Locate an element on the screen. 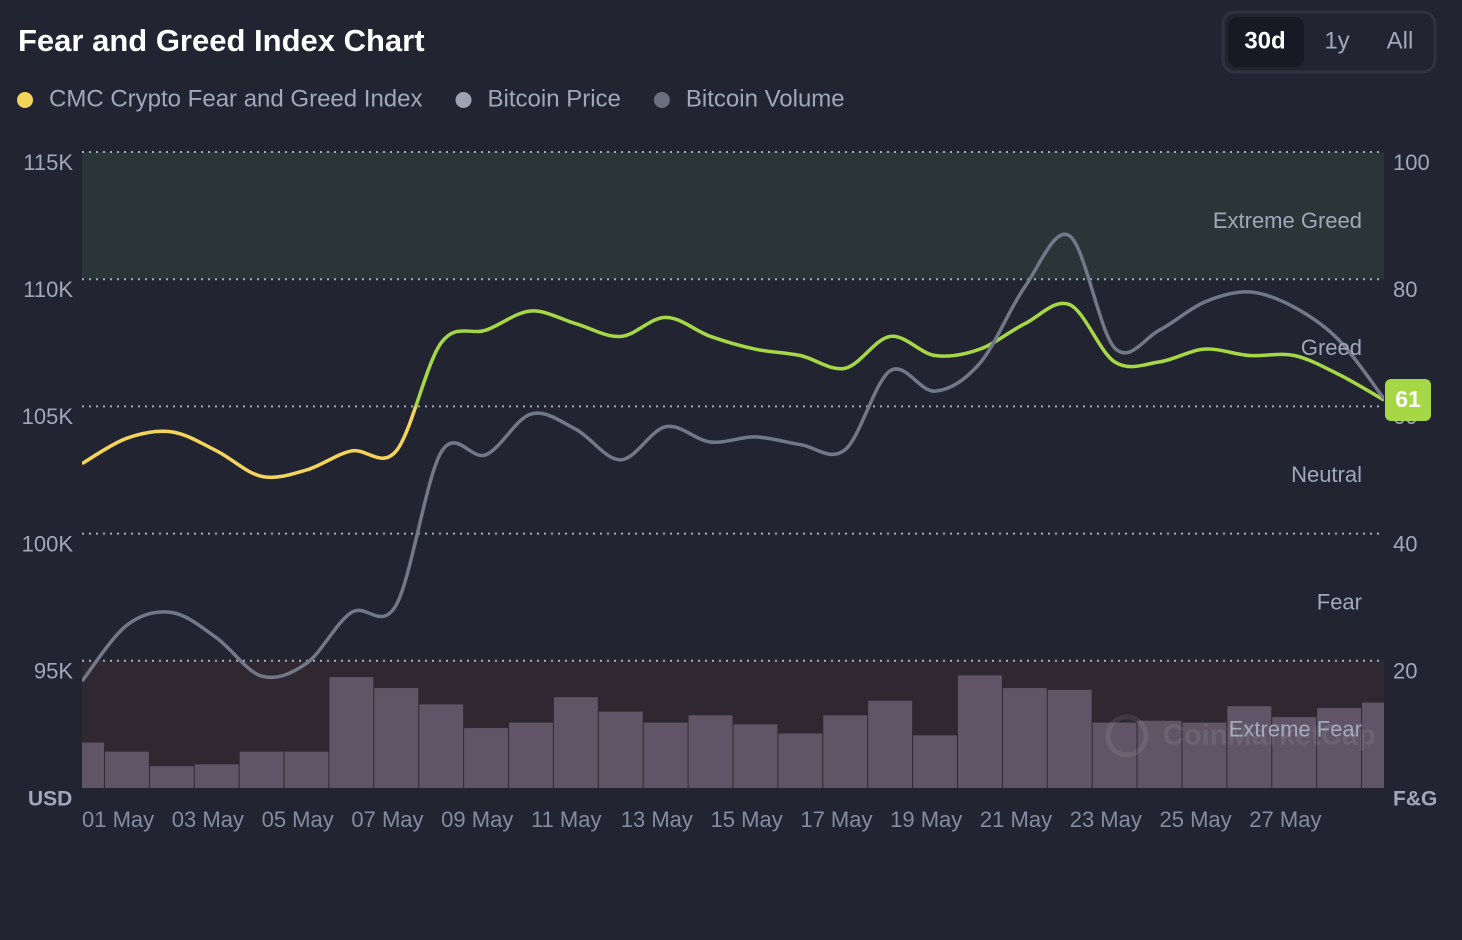 The width and height of the screenshot is (1462, 940). range-button-active is located at coordinates (1266, 42).